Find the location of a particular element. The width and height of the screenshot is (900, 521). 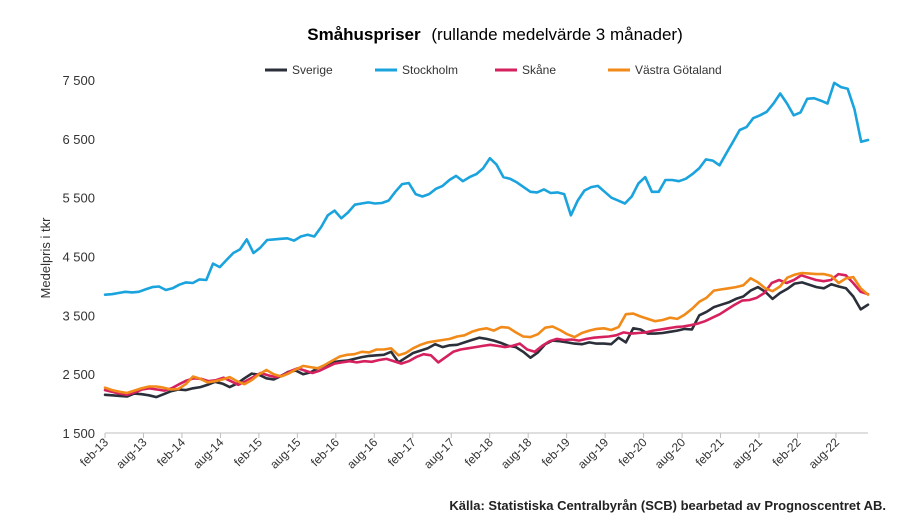

x-tick-label: aug-22 is located at coordinates (824, 453).